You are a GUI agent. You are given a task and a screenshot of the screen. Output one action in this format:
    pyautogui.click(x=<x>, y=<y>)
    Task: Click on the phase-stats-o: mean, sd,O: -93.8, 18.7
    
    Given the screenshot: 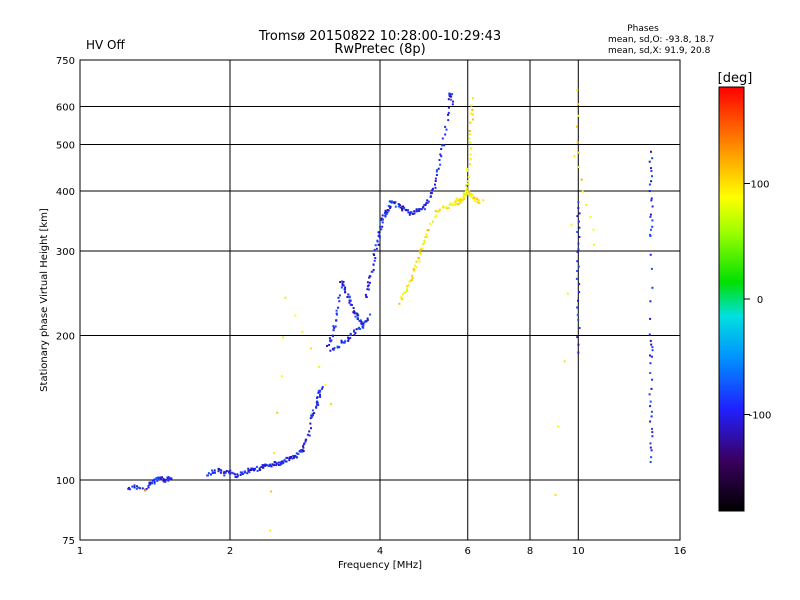 What is the action you would take?
    pyautogui.click(x=661, y=40)
    